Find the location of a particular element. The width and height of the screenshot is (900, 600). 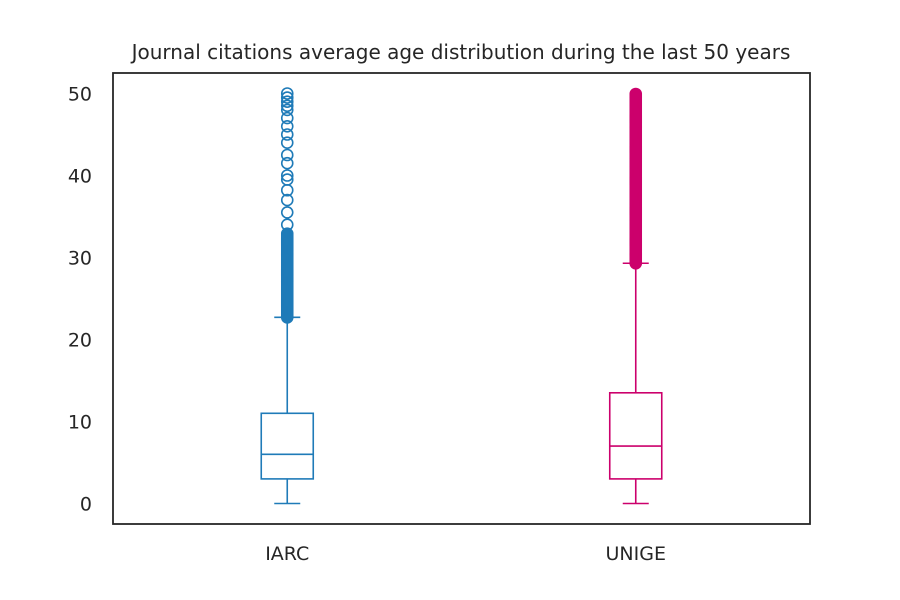

box-iarc is located at coordinates (287, 296).